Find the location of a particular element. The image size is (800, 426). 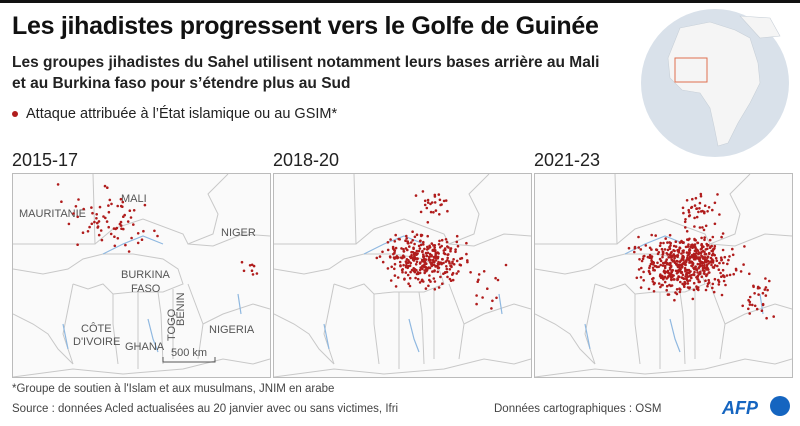

river is located at coordinates (587, 336).